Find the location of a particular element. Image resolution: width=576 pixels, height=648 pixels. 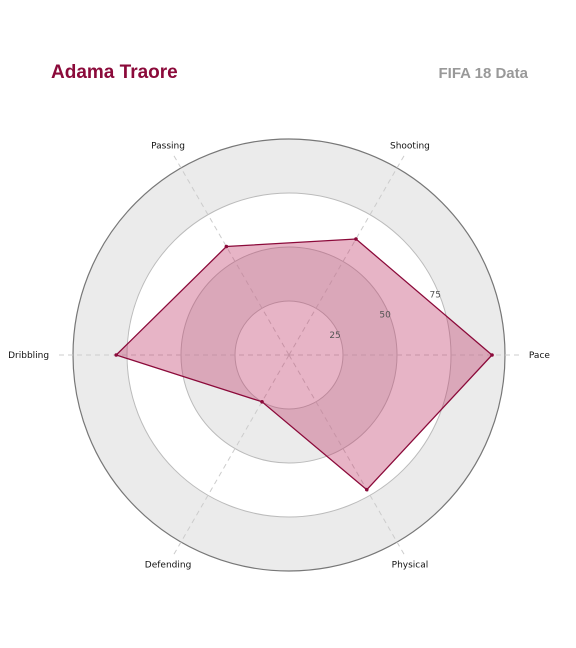

axis-label-pace: Pace is located at coordinates (539, 356).